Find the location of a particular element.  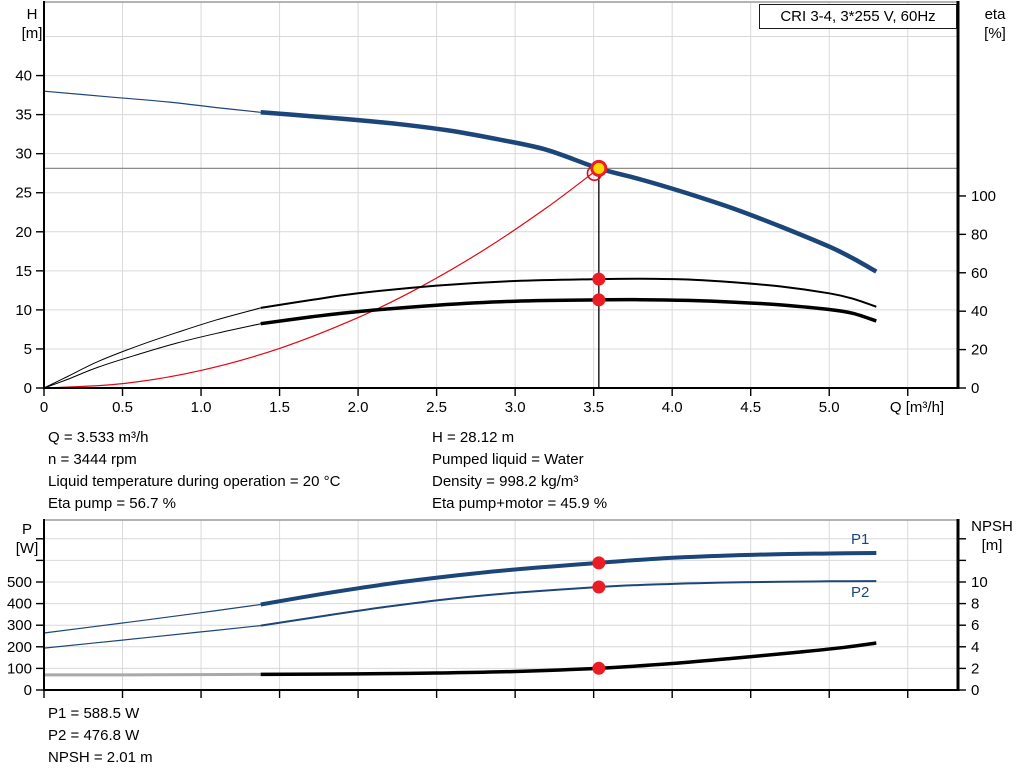

pump-title: CRI 3-4, 3*255 V, 60Hz is located at coordinates (858, 16).